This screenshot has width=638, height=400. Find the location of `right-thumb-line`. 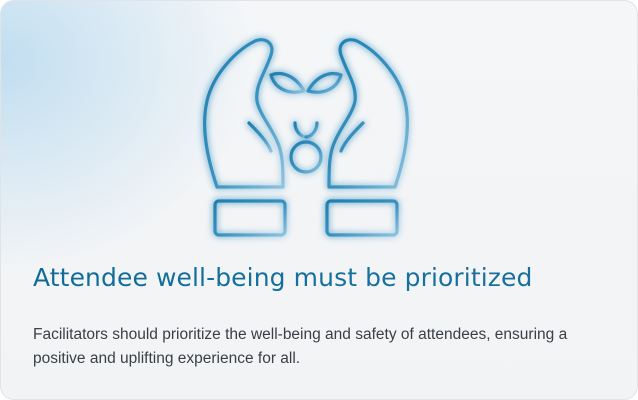

right-thumb-line is located at coordinates (352, 137).